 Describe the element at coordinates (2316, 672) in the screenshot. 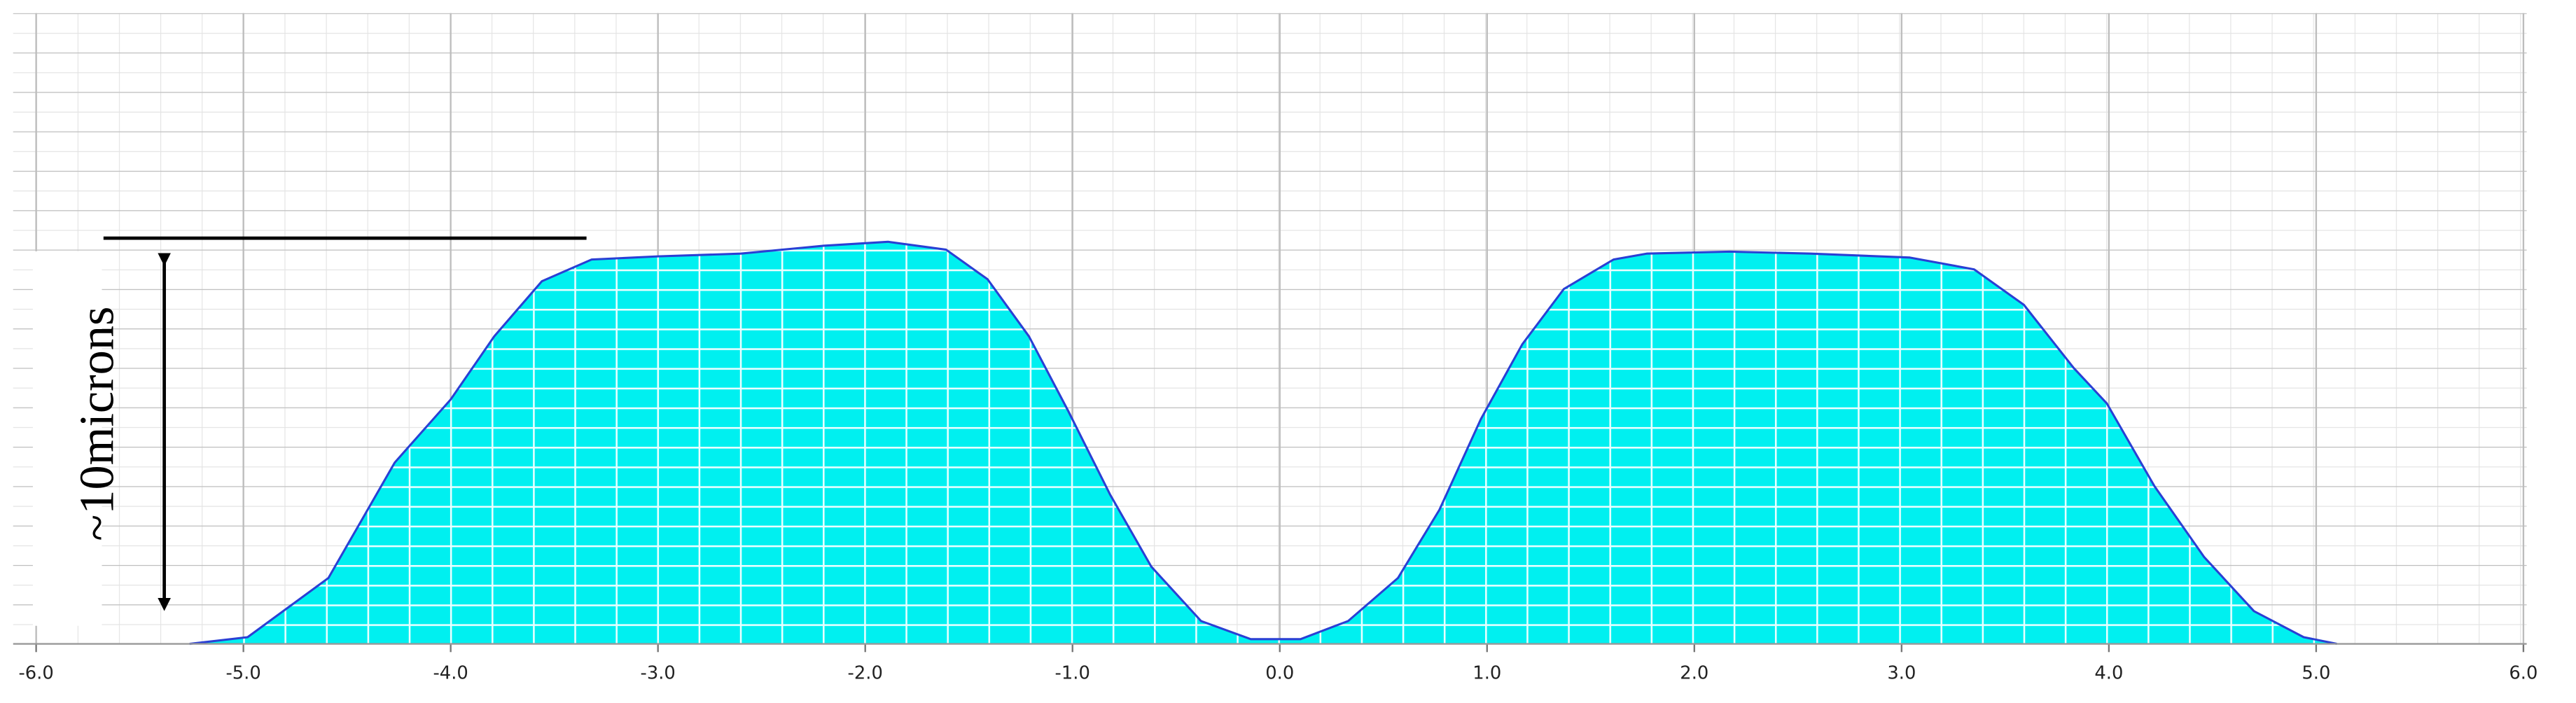

I see `x-tick-label: 5.0` at that location.